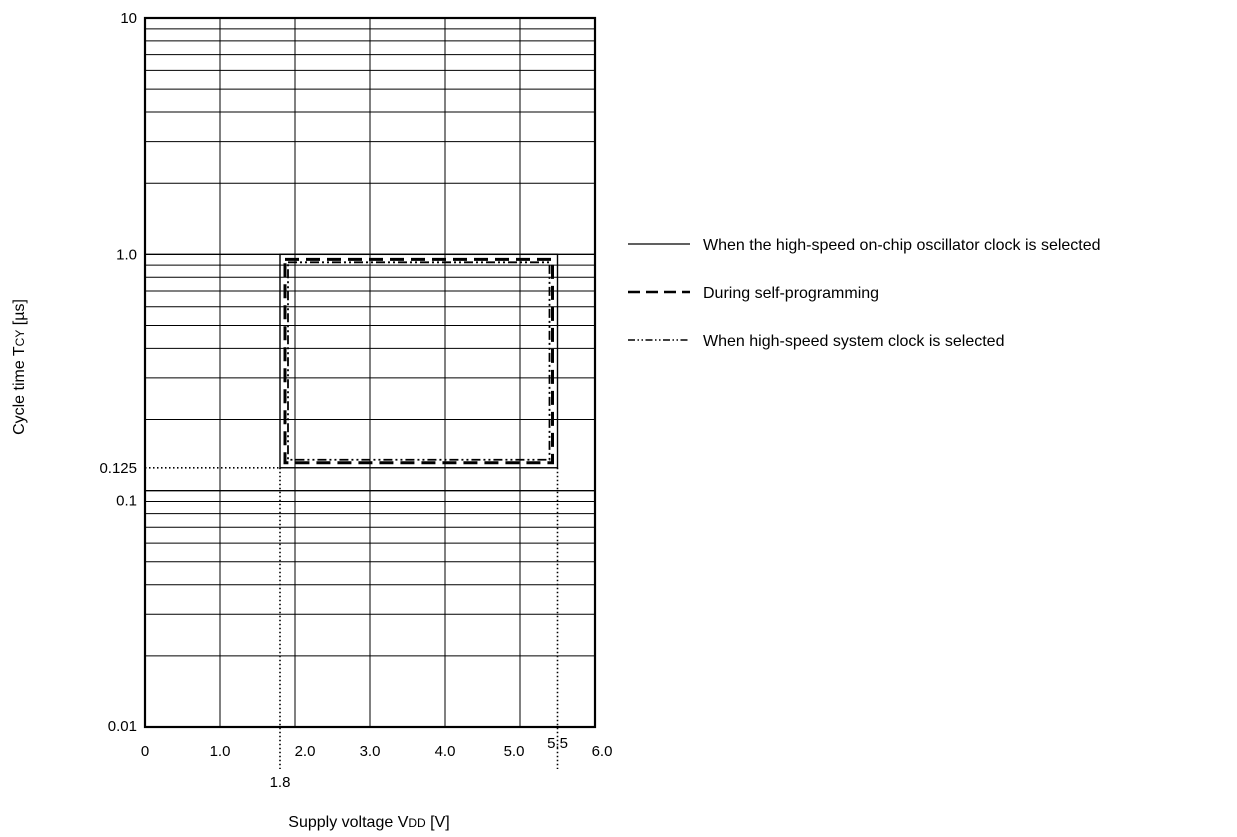 This screenshot has width=1237, height=837. What do you see at coordinates (305, 751) in the screenshot?
I see `x-tick-label: 2.0` at bounding box center [305, 751].